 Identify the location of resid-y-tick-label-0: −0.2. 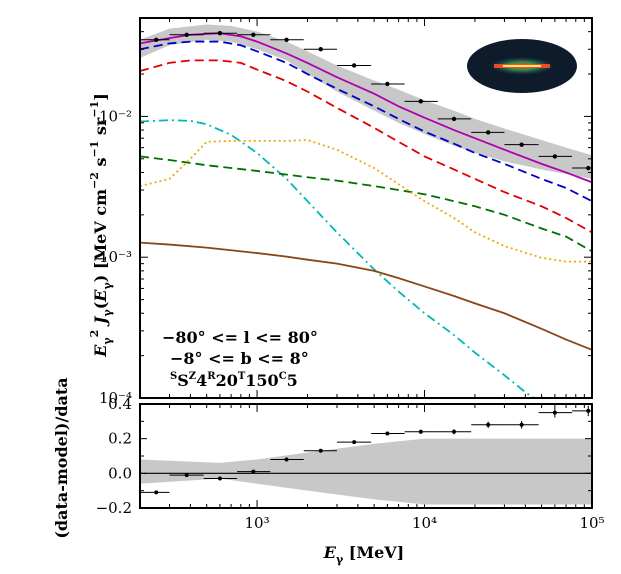
(114, 508).